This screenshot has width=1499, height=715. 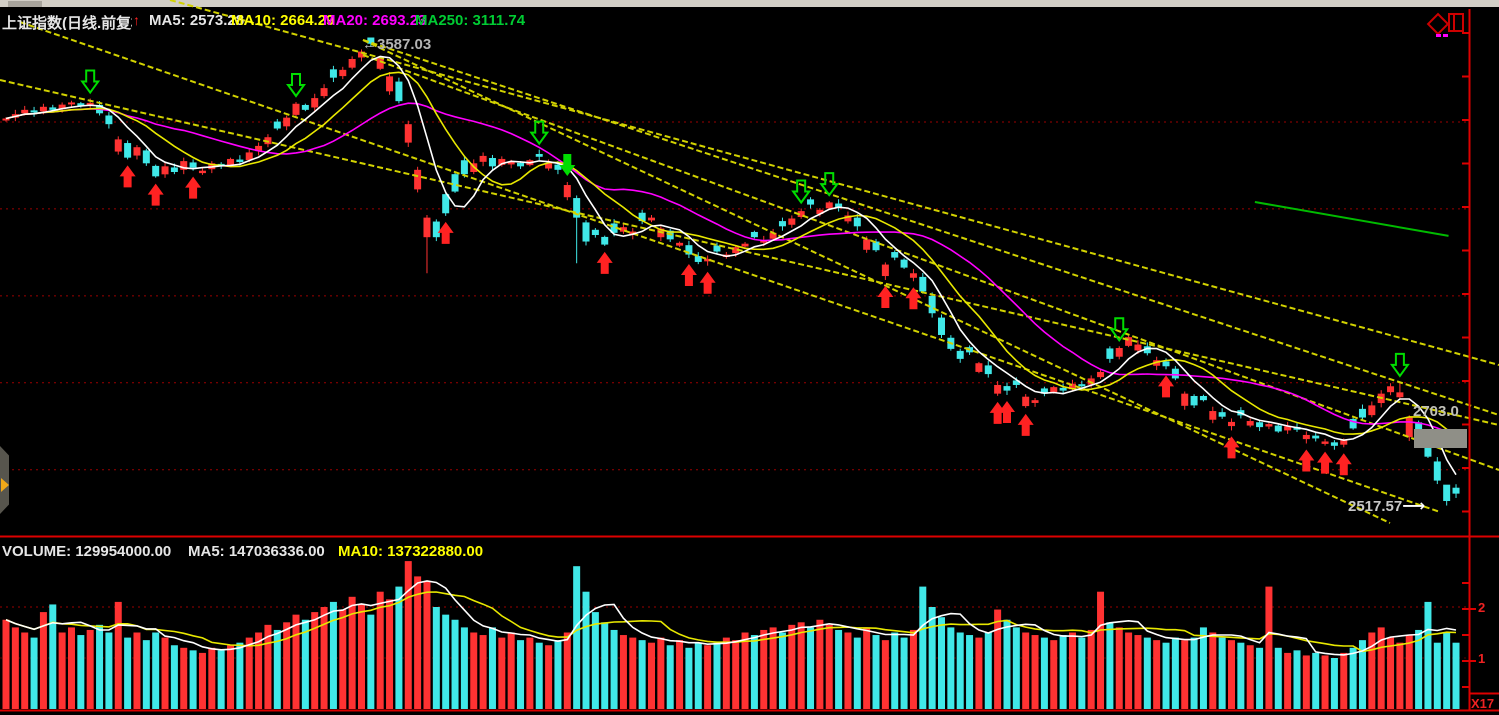 I want to click on volume-ma10-readout: MA10: 137322880.00, so click(x=411, y=551).